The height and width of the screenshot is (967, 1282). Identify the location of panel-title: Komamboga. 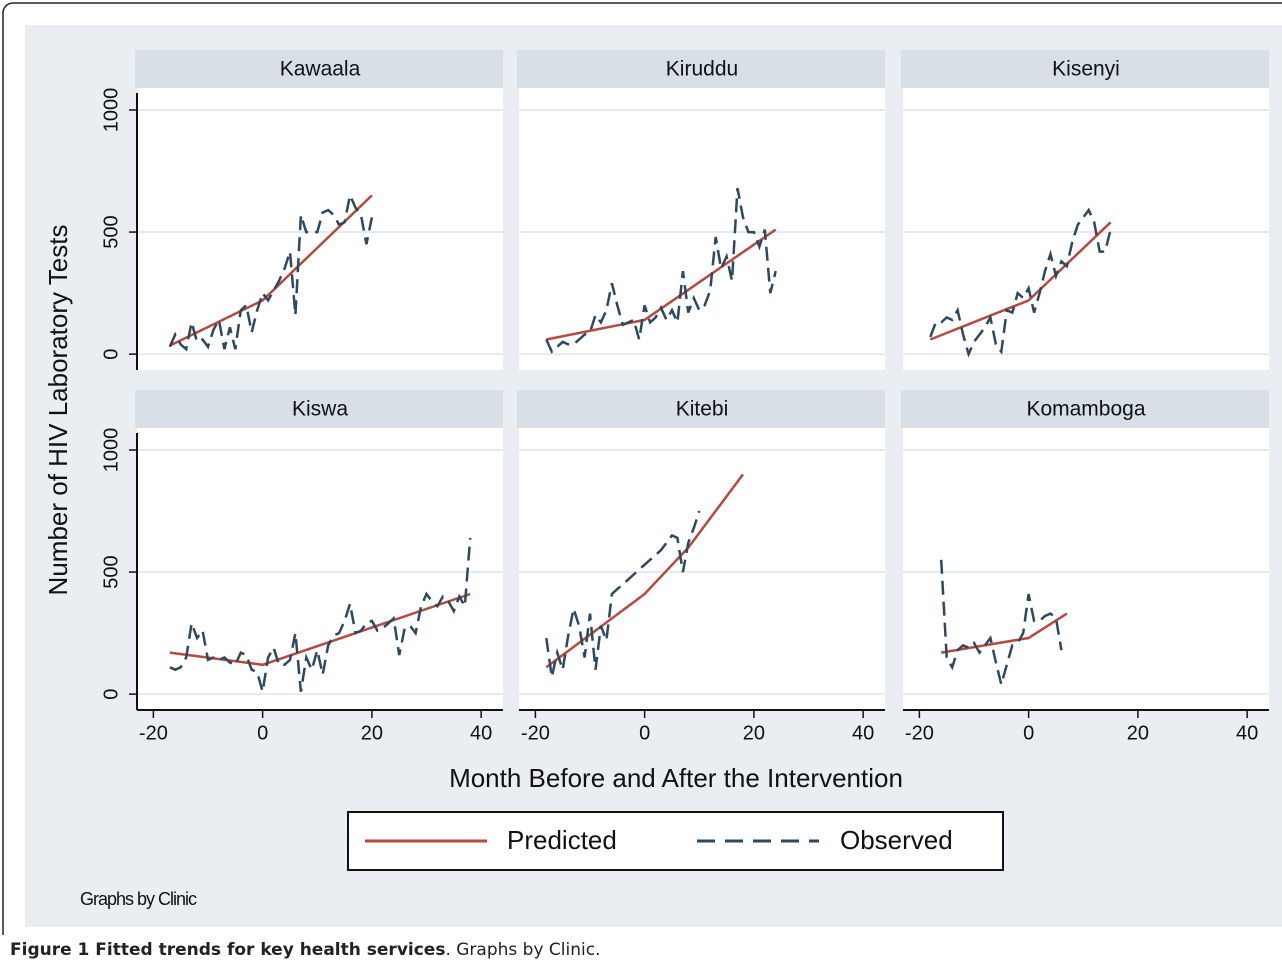
(1085, 409).